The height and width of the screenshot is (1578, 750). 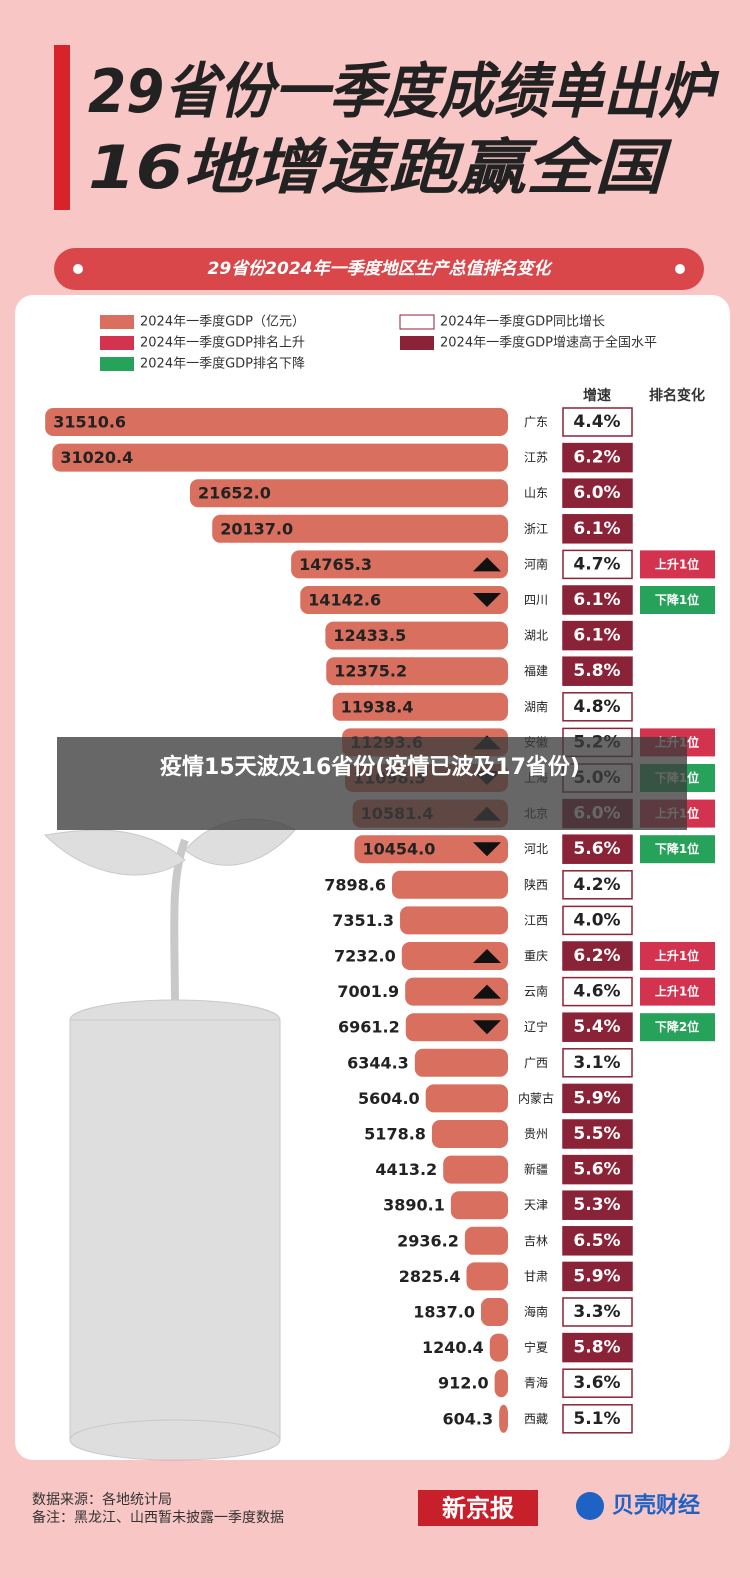 What do you see at coordinates (536, 635) in the screenshot?
I see `province: 湖北` at bounding box center [536, 635].